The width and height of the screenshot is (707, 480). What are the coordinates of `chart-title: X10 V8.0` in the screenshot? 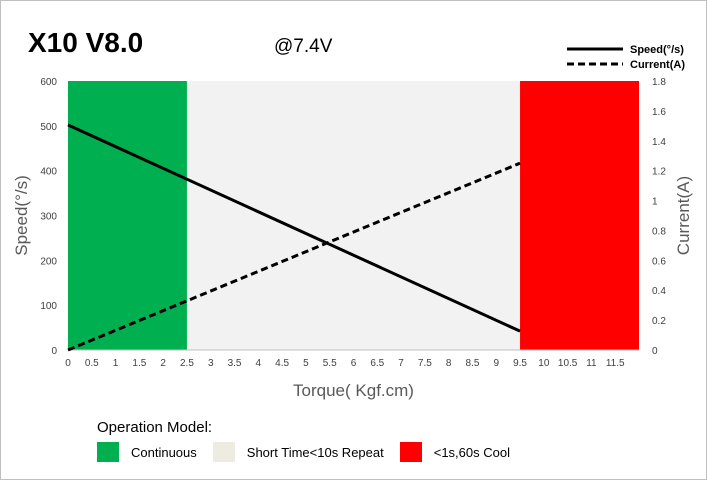 It's located at (85, 42).